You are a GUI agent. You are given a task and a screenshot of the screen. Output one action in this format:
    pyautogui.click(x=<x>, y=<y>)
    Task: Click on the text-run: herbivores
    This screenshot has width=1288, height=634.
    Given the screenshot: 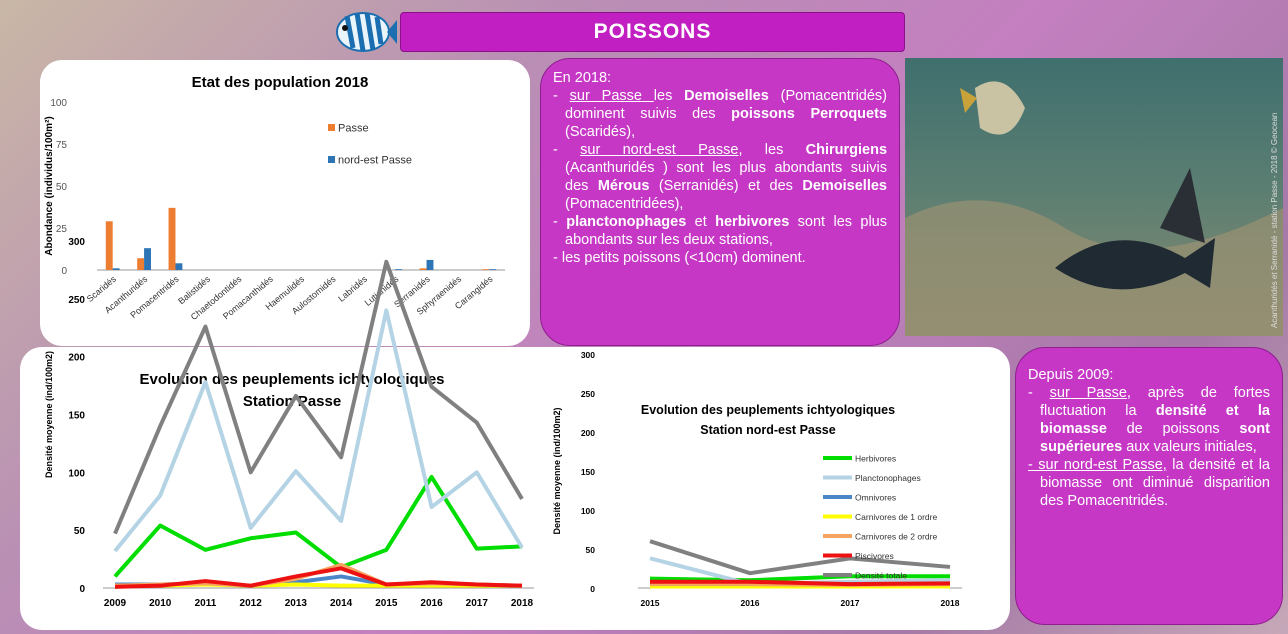 What is the action you would take?
    pyautogui.click(x=752, y=222)
    